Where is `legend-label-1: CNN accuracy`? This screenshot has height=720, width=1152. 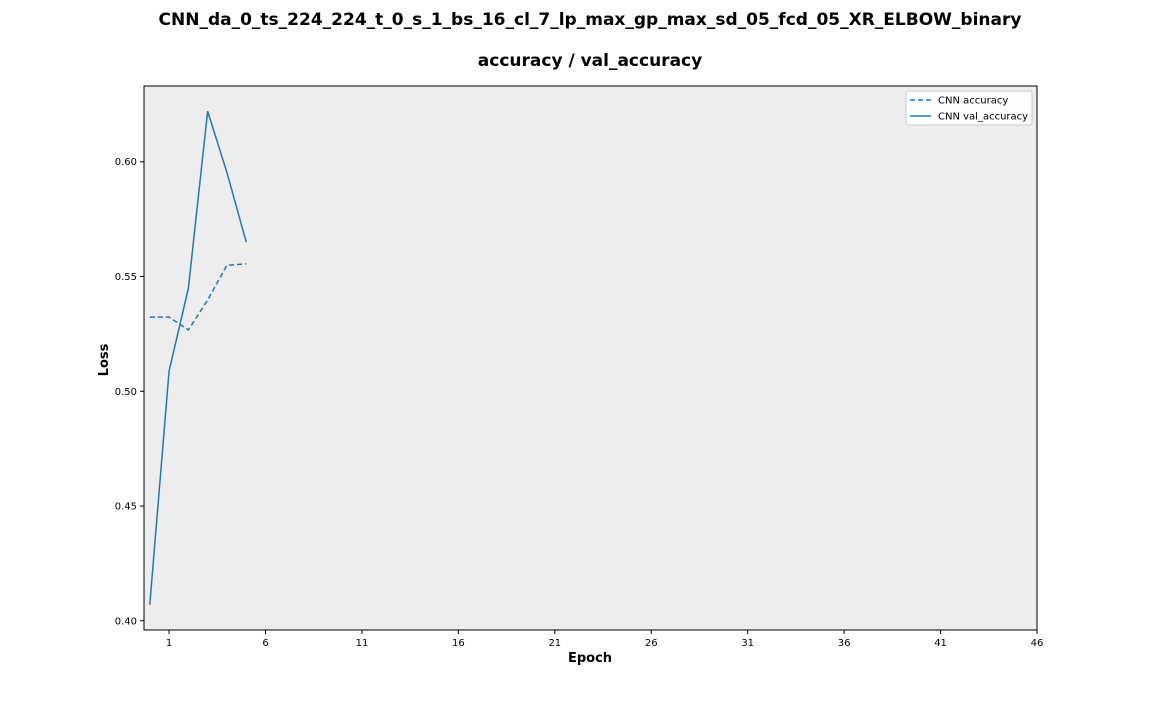 legend-label-1: CNN accuracy is located at coordinates (973, 101).